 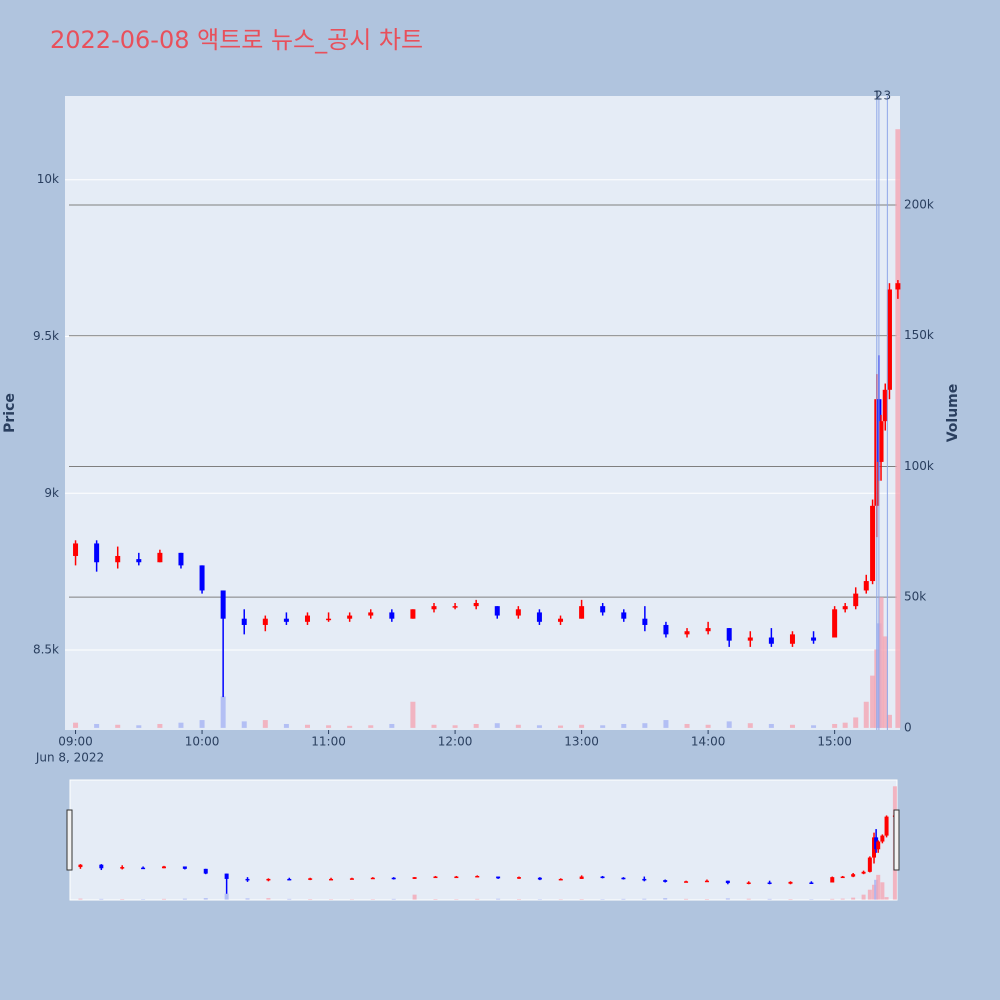 I want to click on annotation-label: 3, so click(x=888, y=96).